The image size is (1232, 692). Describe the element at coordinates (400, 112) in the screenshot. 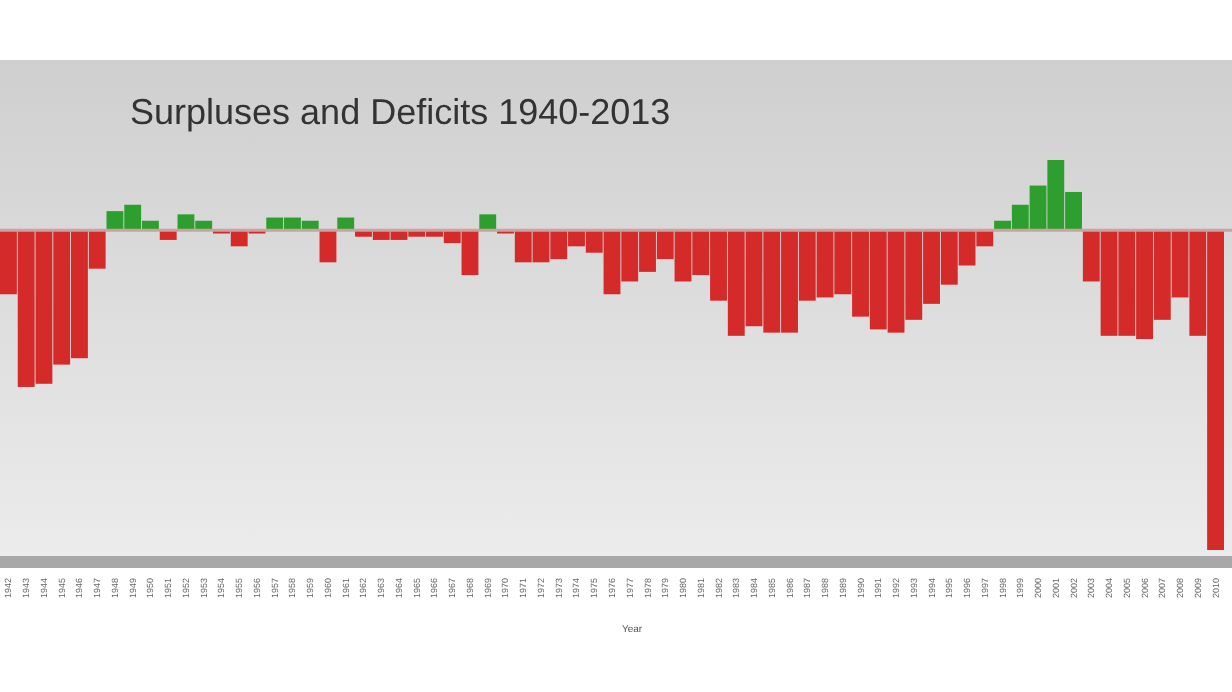

I see `chart-title: Surpluses and Deficits 1940-2013` at that location.